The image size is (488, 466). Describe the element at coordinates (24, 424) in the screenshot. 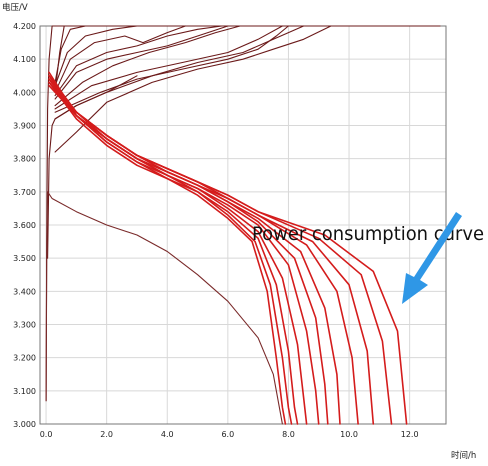

I see `y-tick-label: 3.000` at that location.